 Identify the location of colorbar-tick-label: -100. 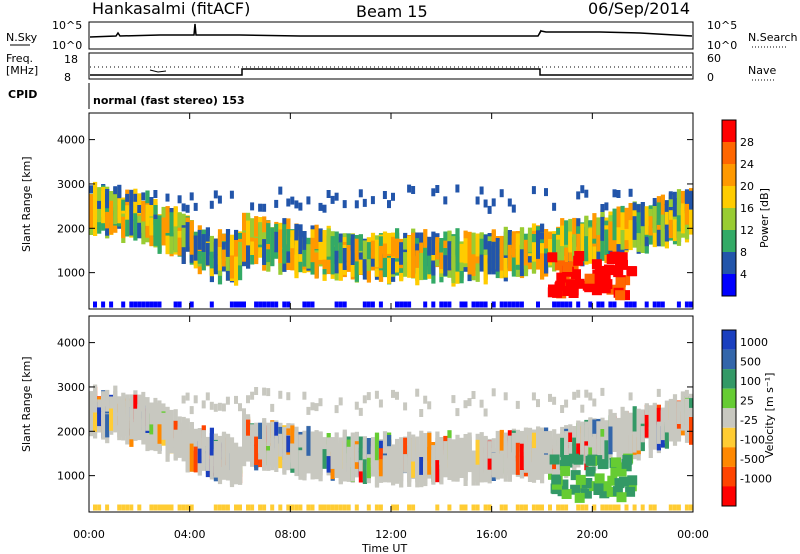
(752, 440).